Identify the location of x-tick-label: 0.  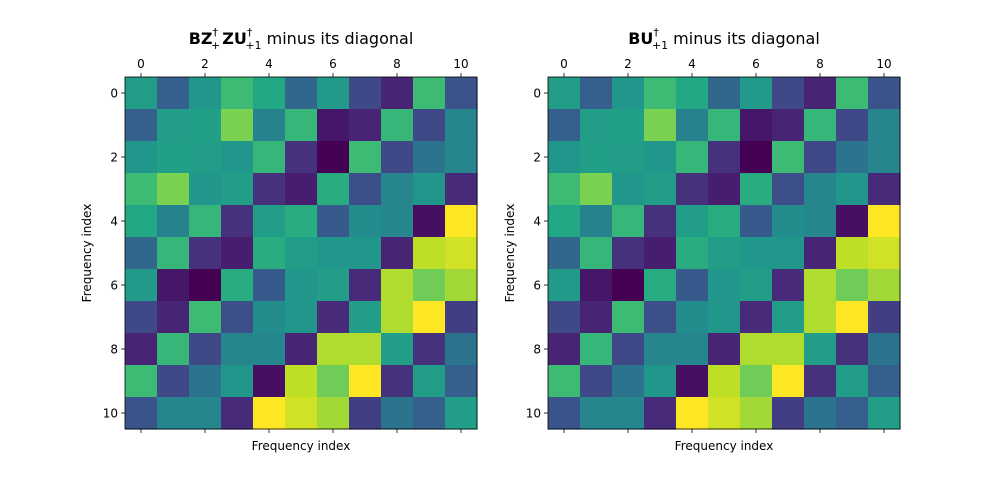
(564, 64).